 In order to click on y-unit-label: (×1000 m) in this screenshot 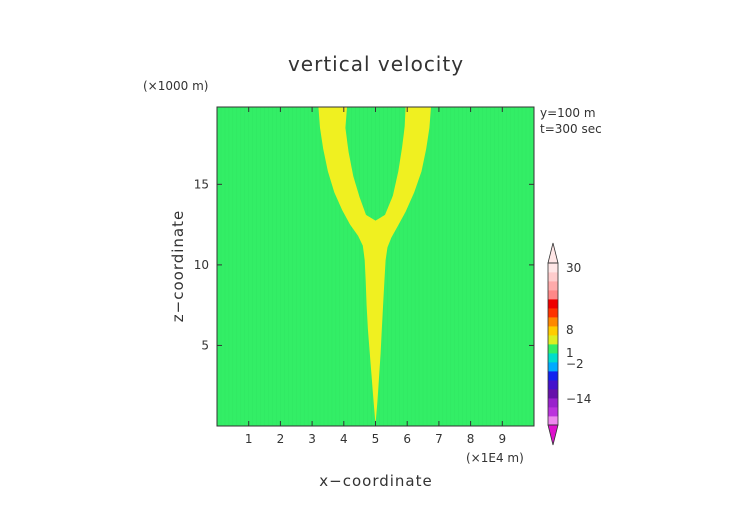, I will do `click(175, 86)`.